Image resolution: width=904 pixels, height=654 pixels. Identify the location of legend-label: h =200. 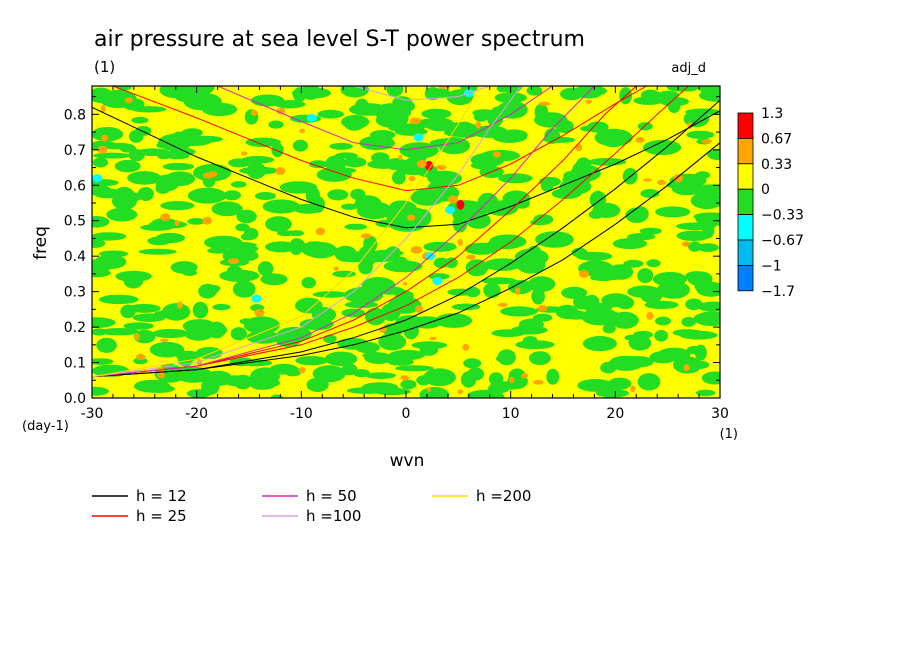
(503, 496).